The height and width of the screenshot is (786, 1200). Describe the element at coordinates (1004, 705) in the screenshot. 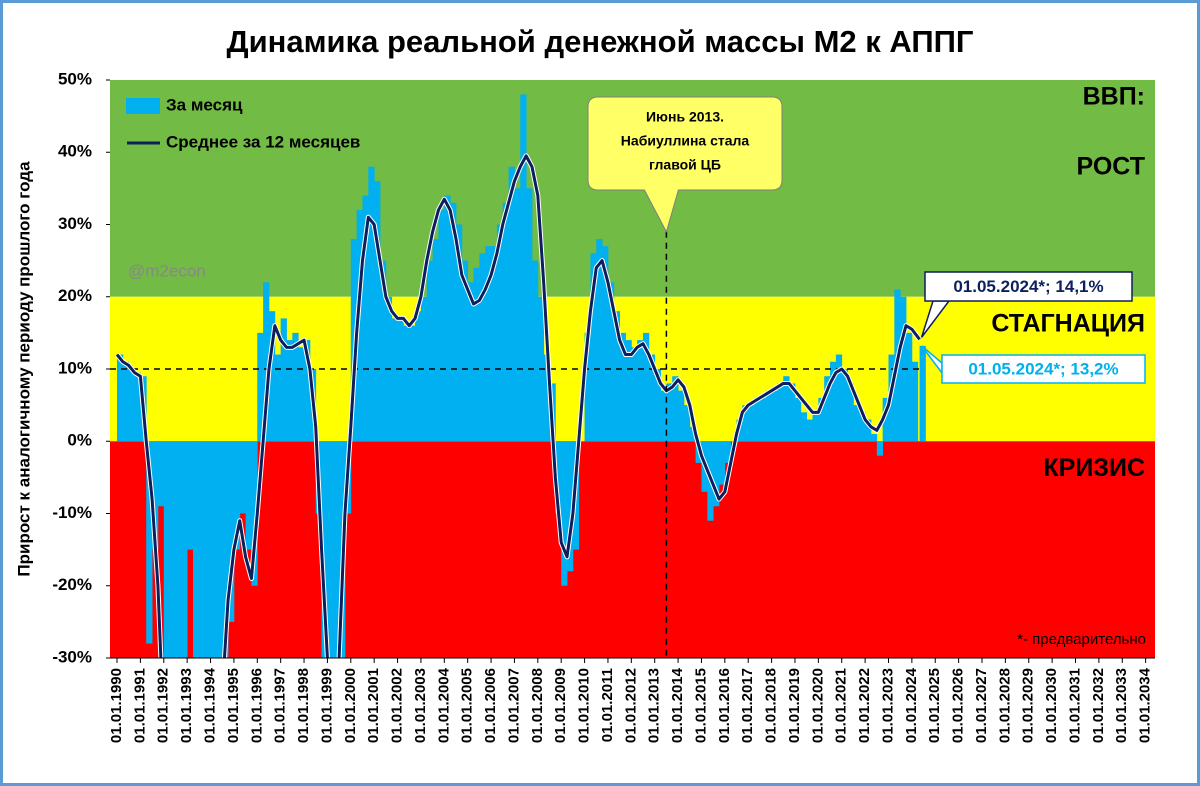

I see `x-tick-label: 01.01.2028` at that location.